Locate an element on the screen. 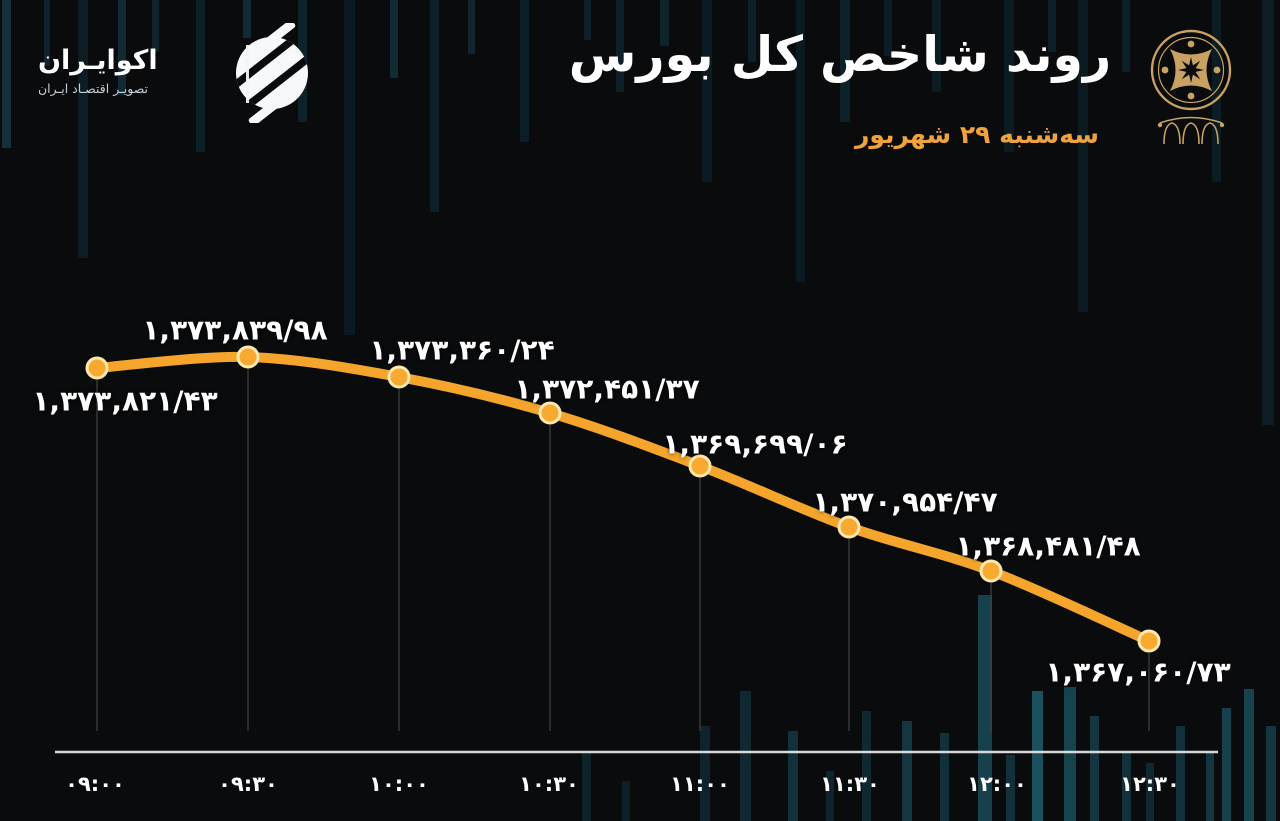  data-point-value-label: ۱,۳۷۲,۴۵۱/۳۷ is located at coordinates (607, 389).